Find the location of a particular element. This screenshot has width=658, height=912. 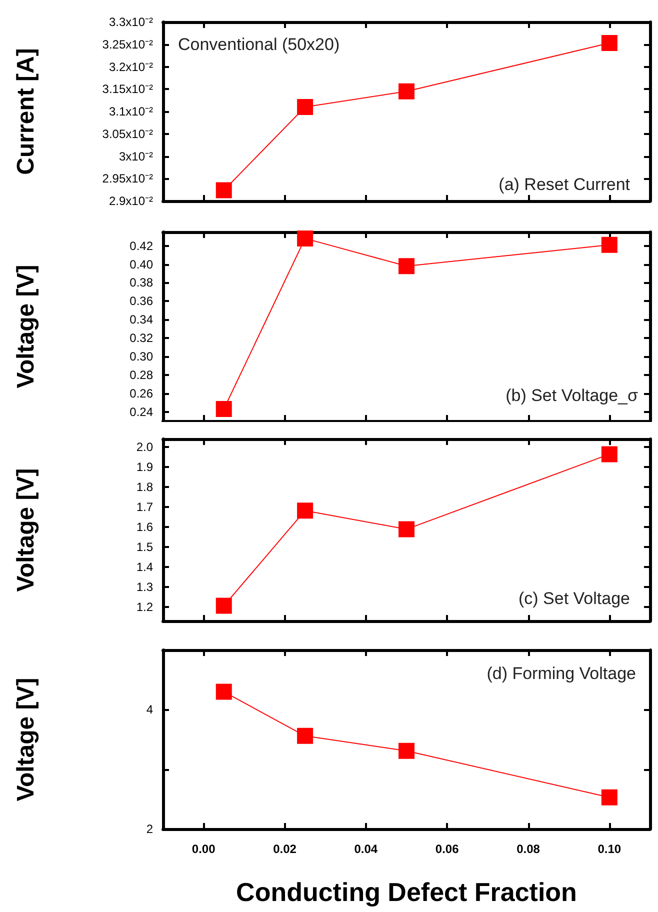

y-tick-label: 2.0 is located at coordinates (145, 447).